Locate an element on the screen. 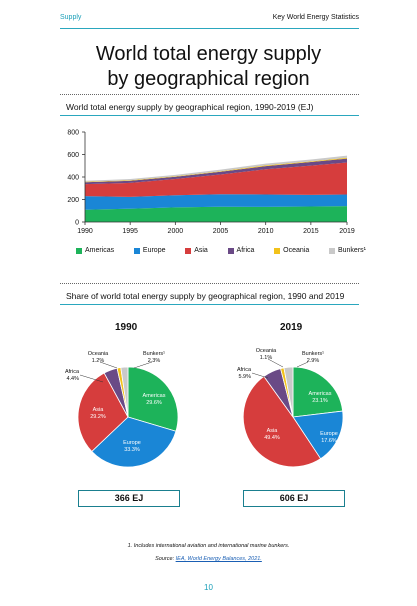 Image resolution: width=417 pixels, height=606 pixels. legend-label: Europe is located at coordinates (154, 250).